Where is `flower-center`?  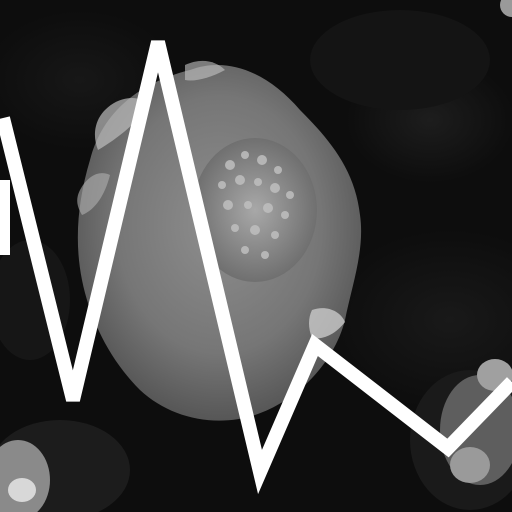 flower-center is located at coordinates (255, 210).